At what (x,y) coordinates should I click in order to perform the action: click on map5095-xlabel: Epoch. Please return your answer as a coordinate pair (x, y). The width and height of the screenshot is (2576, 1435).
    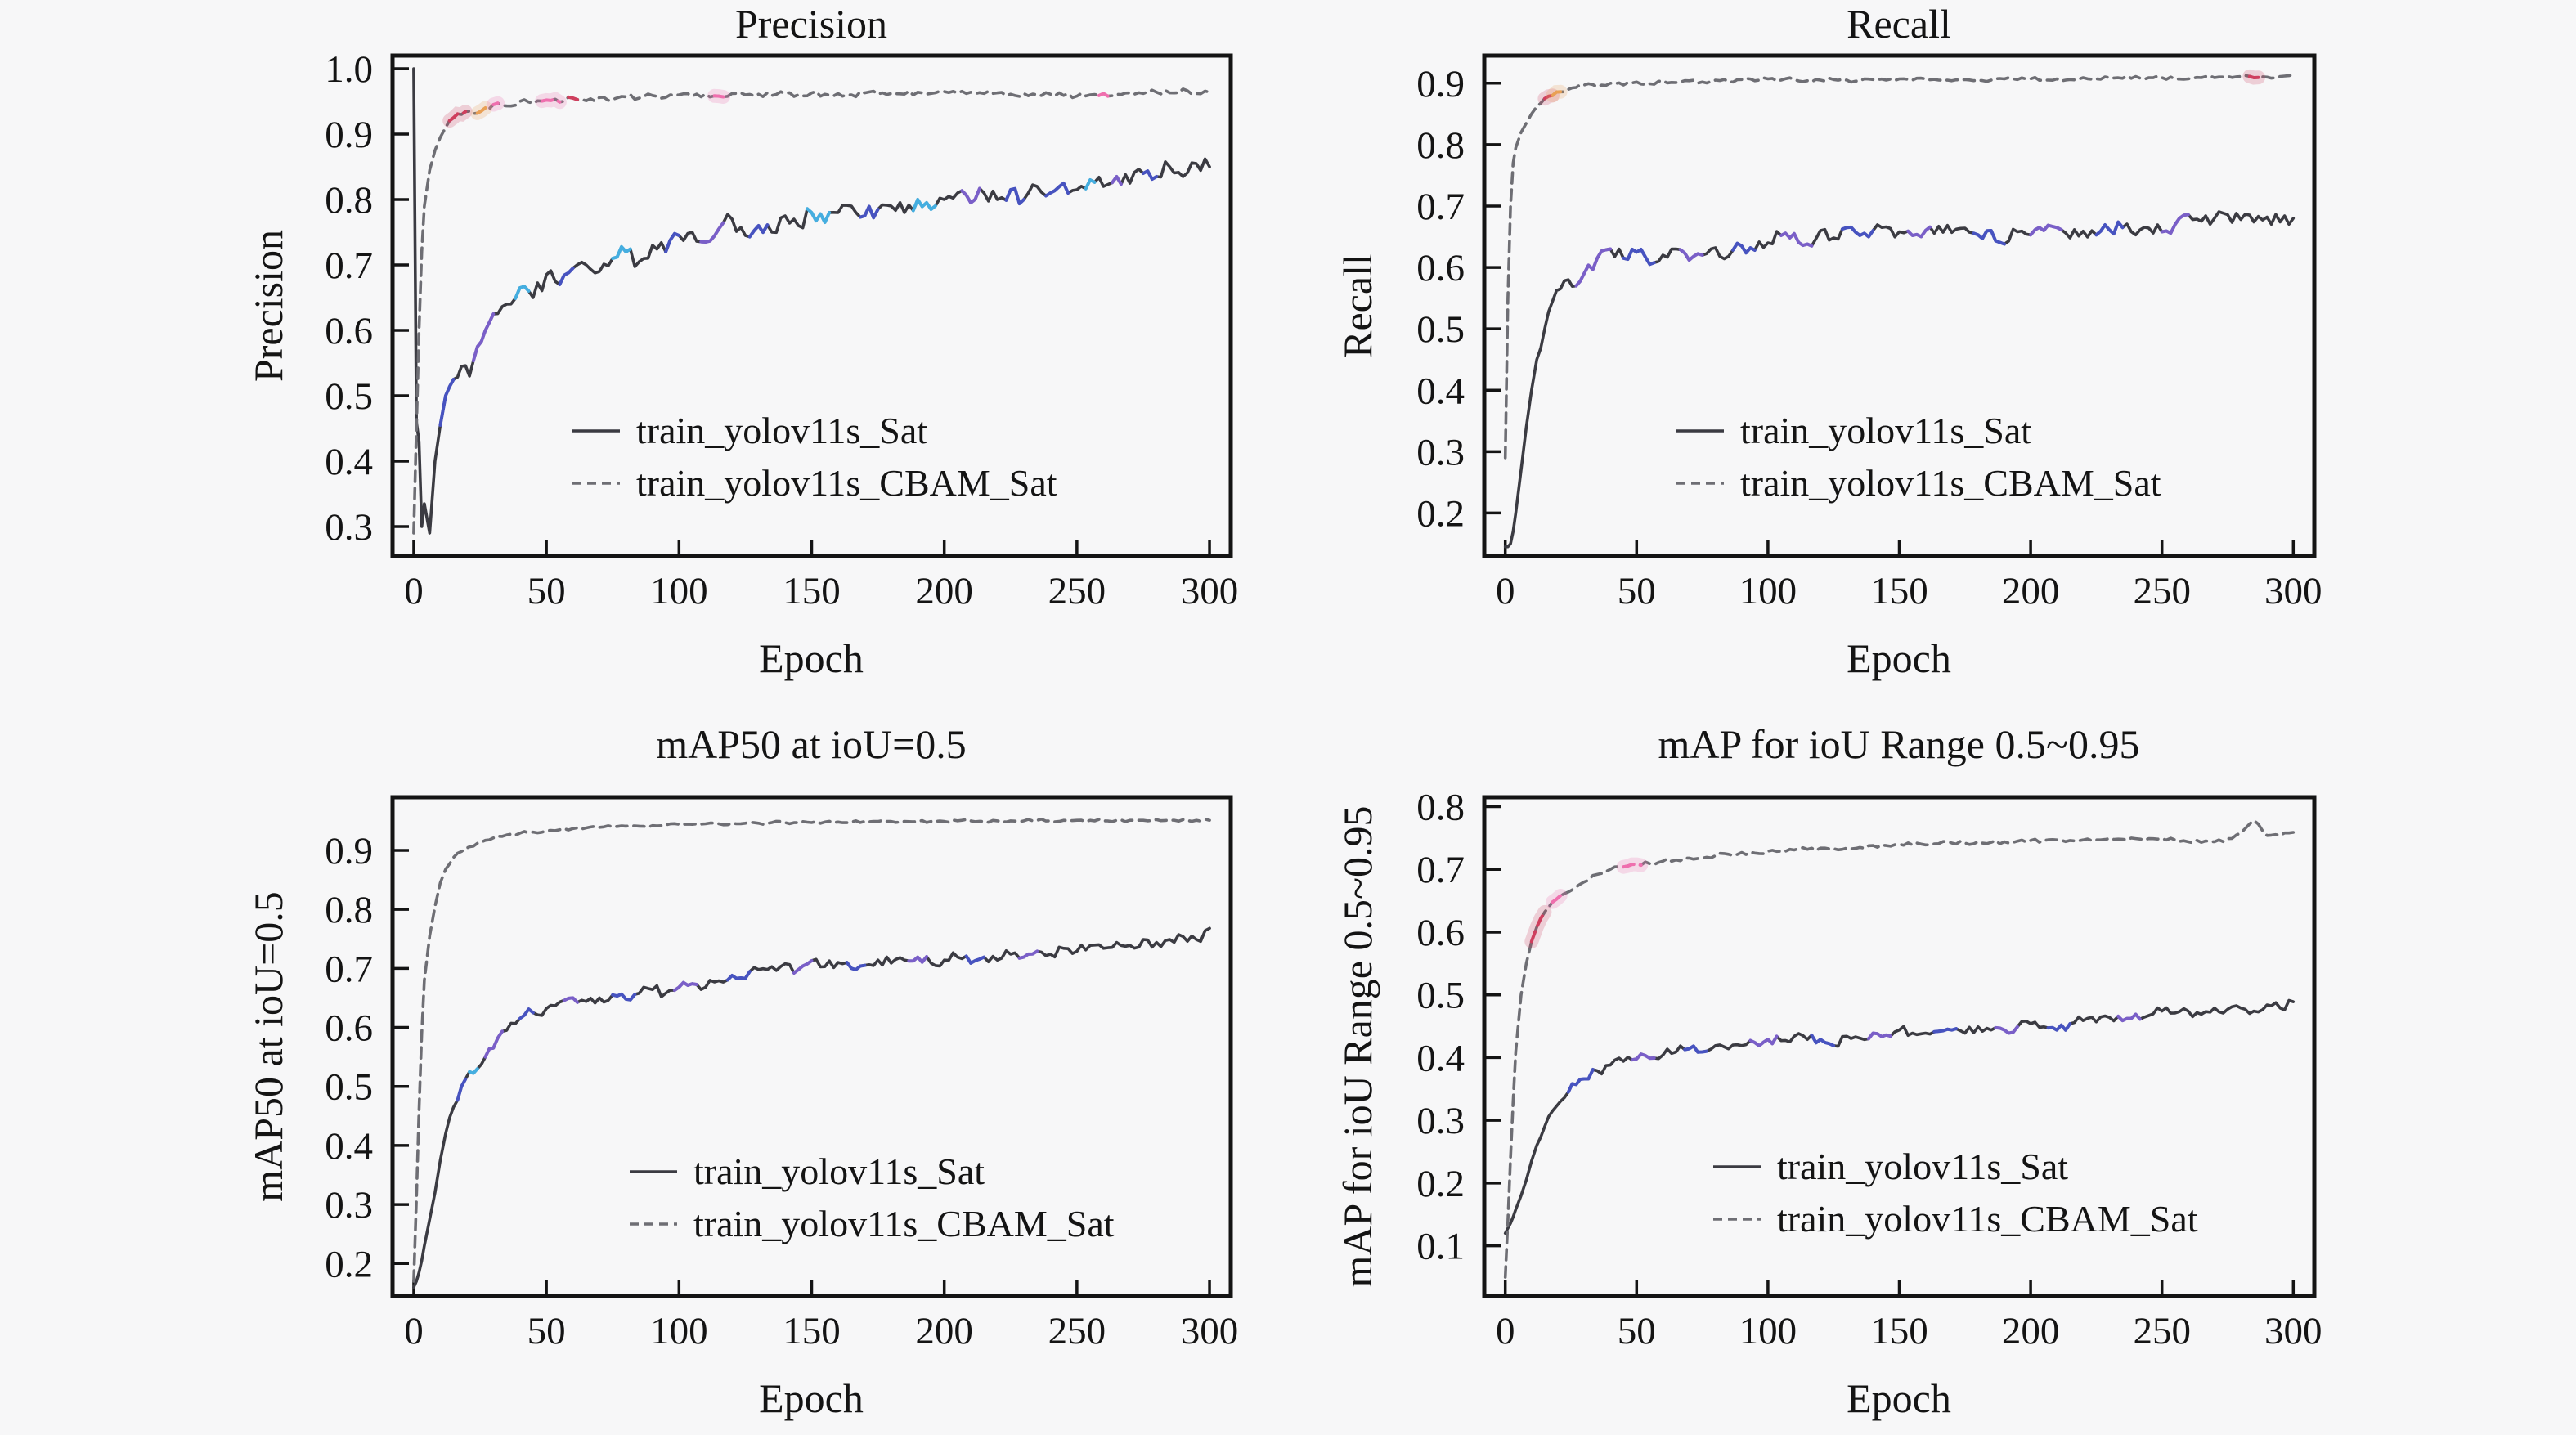
    Looking at the image, I should click on (1899, 1398).